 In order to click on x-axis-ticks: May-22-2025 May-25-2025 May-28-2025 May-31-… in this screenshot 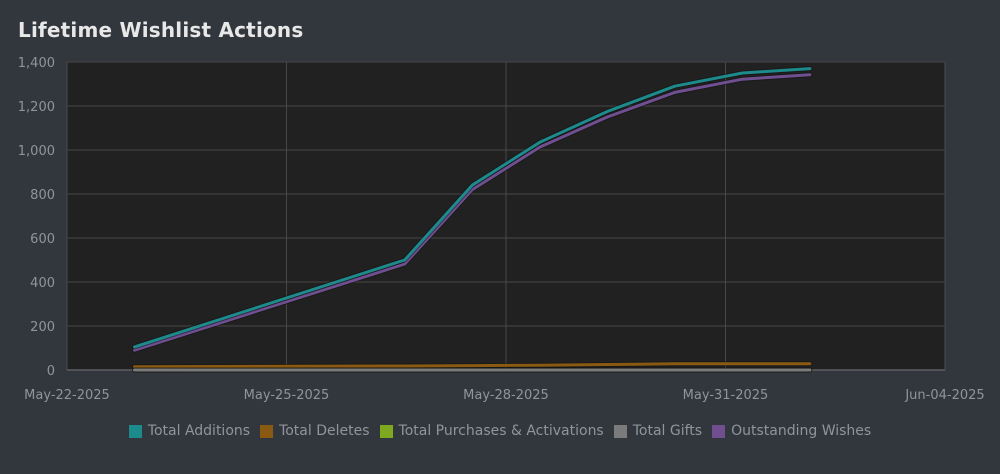, I will do `click(504, 395)`.